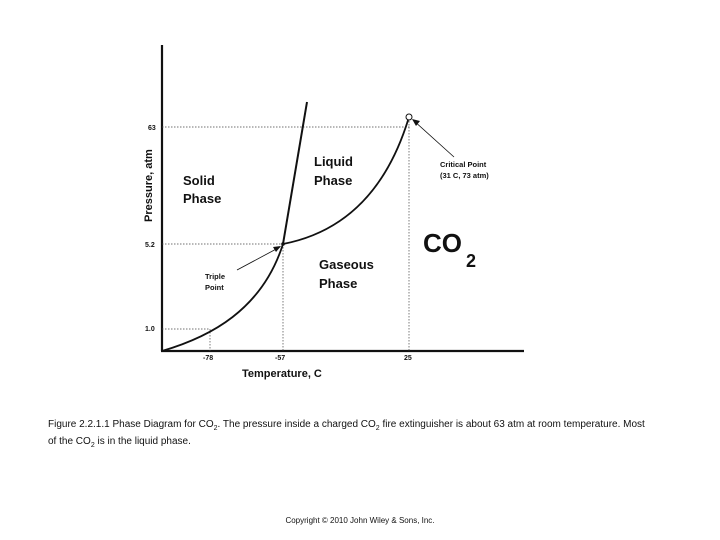 The height and width of the screenshot is (540, 720). Describe the element at coordinates (215, 428) in the screenshot. I see `caption-sub-1: 2` at that location.